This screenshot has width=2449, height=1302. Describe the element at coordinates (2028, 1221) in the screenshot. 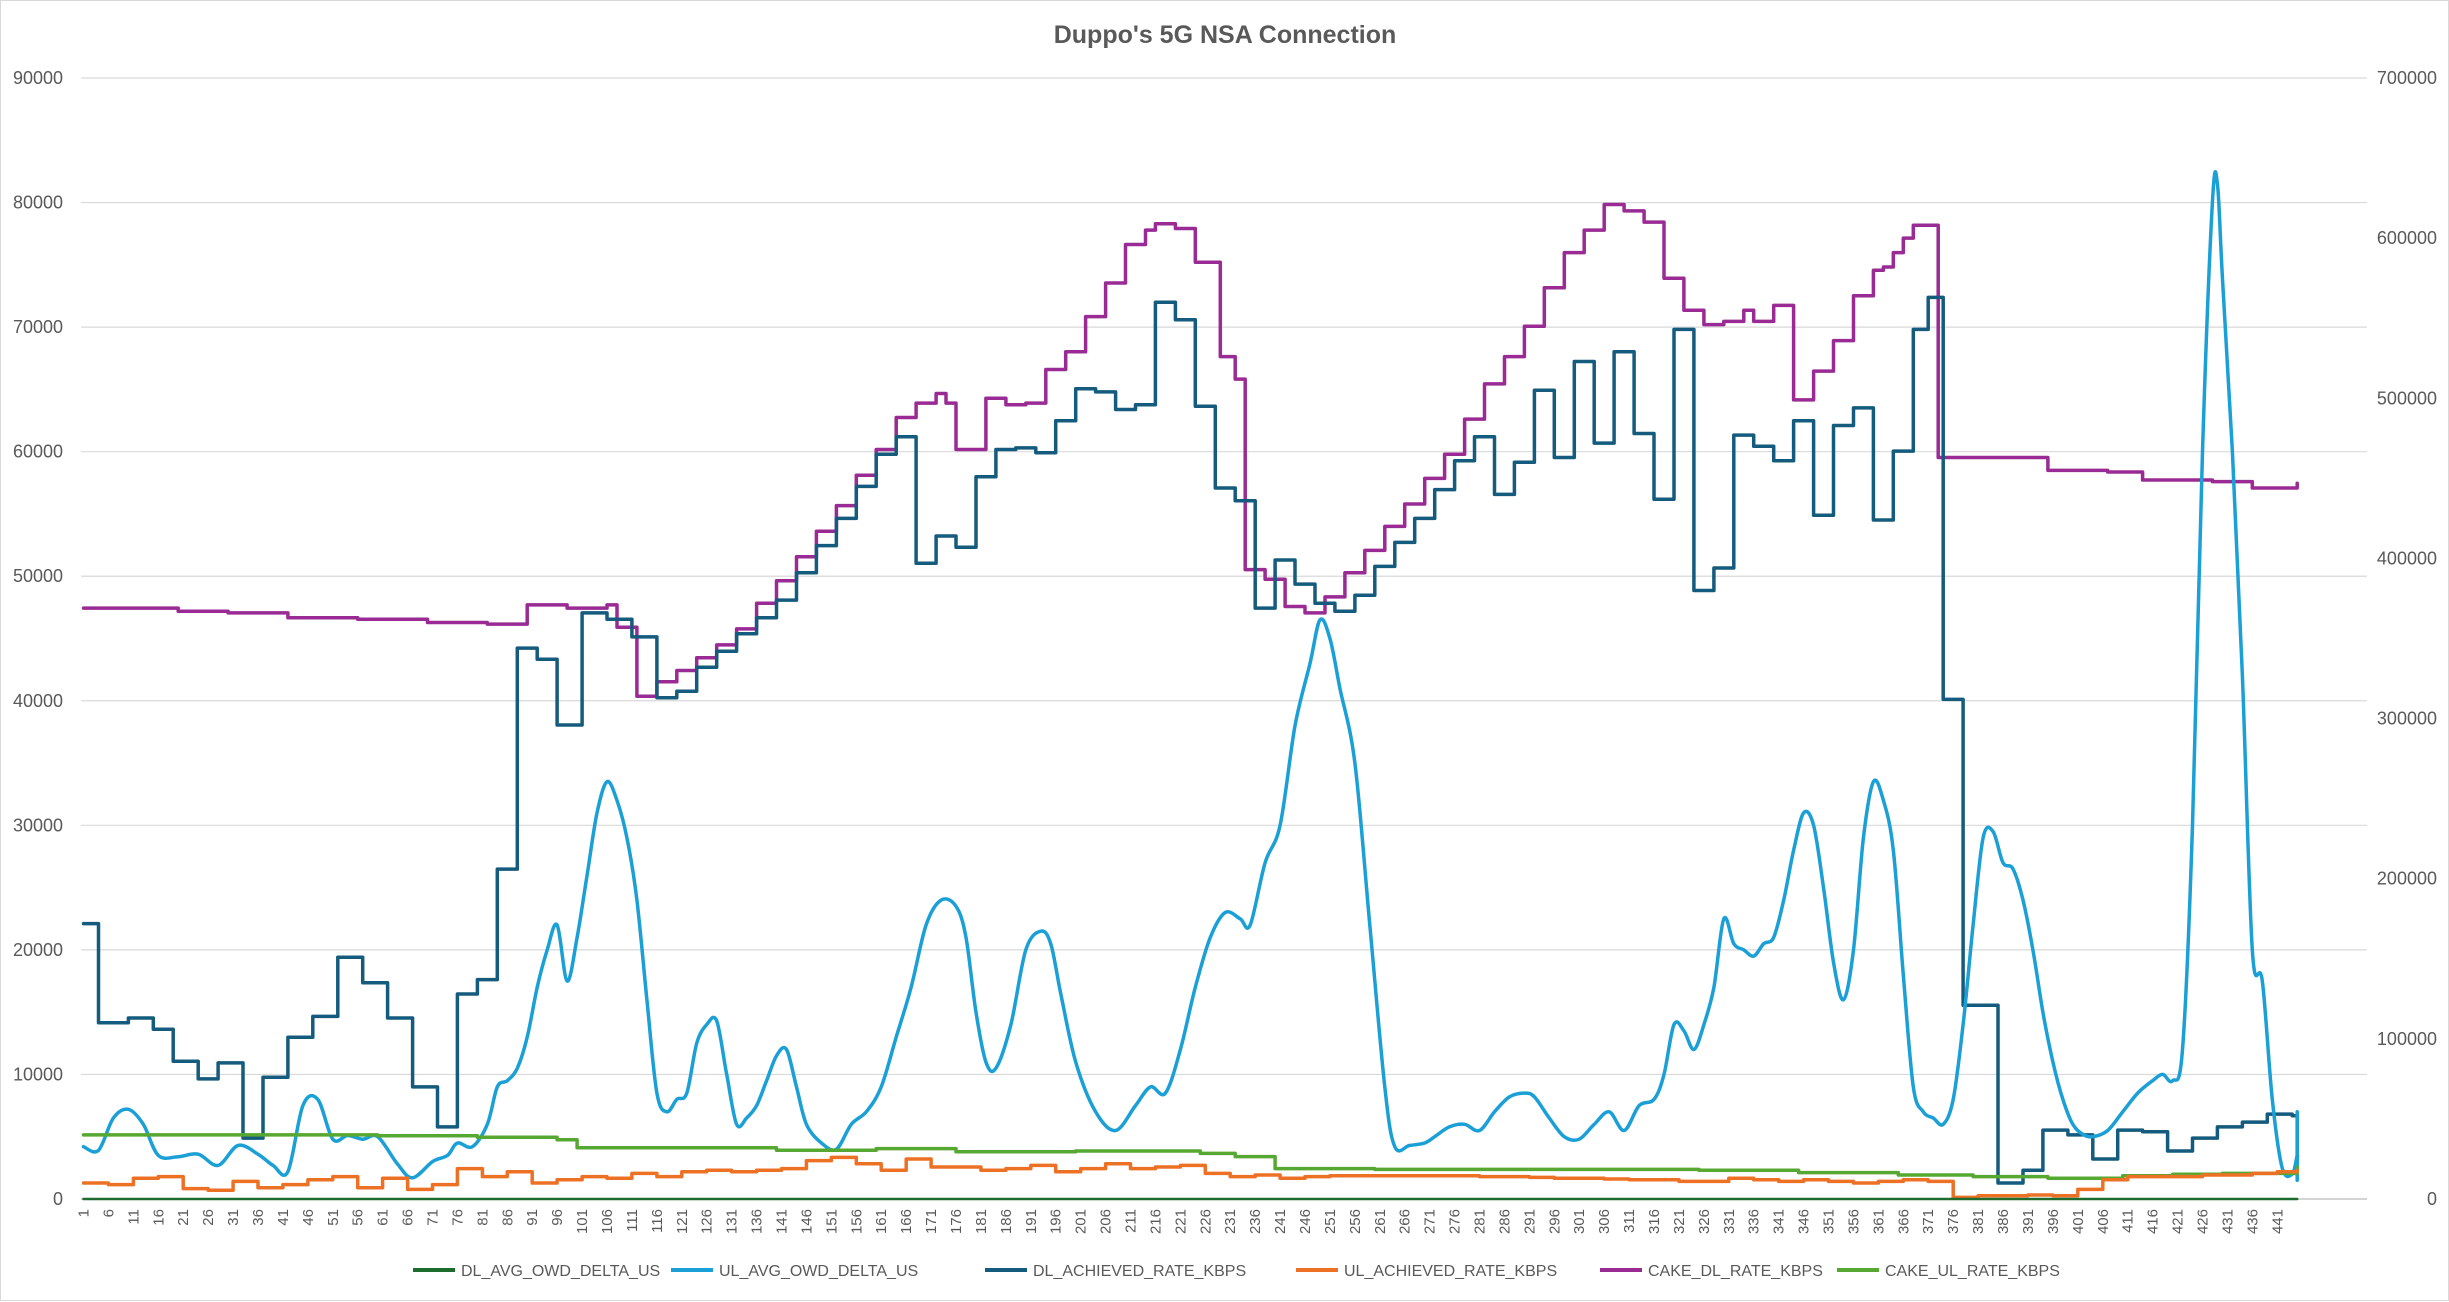

I see `x-tick-label: 391` at that location.